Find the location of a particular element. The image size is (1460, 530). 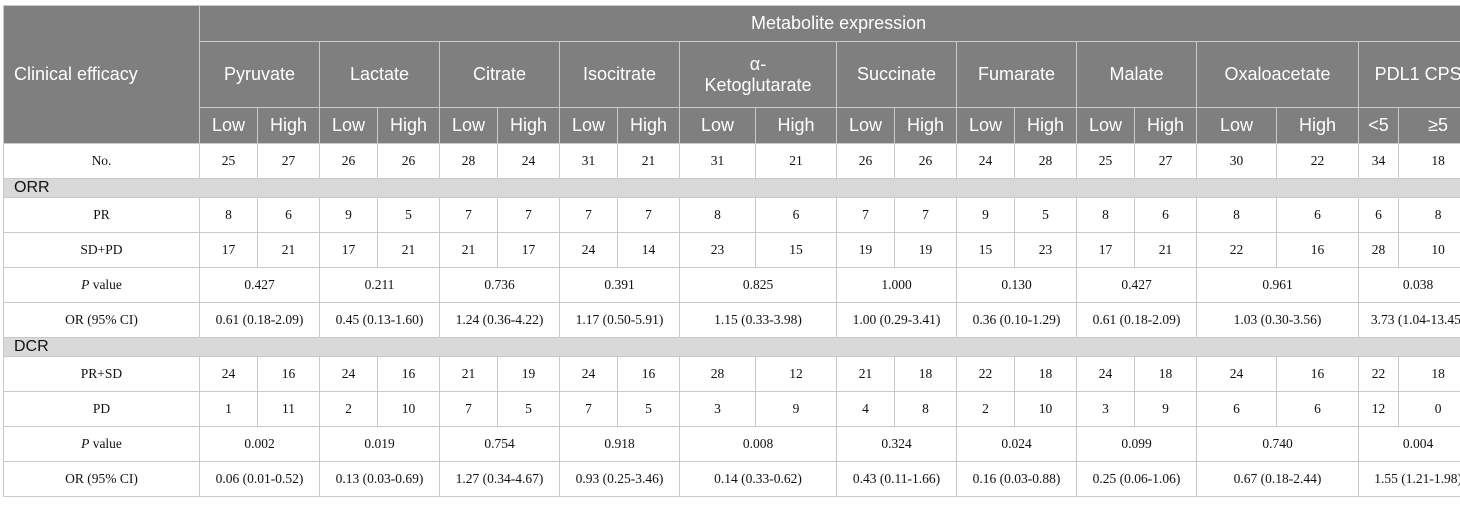

table-cell: 1.27 (0.34-4.67) is located at coordinates (499, 479).